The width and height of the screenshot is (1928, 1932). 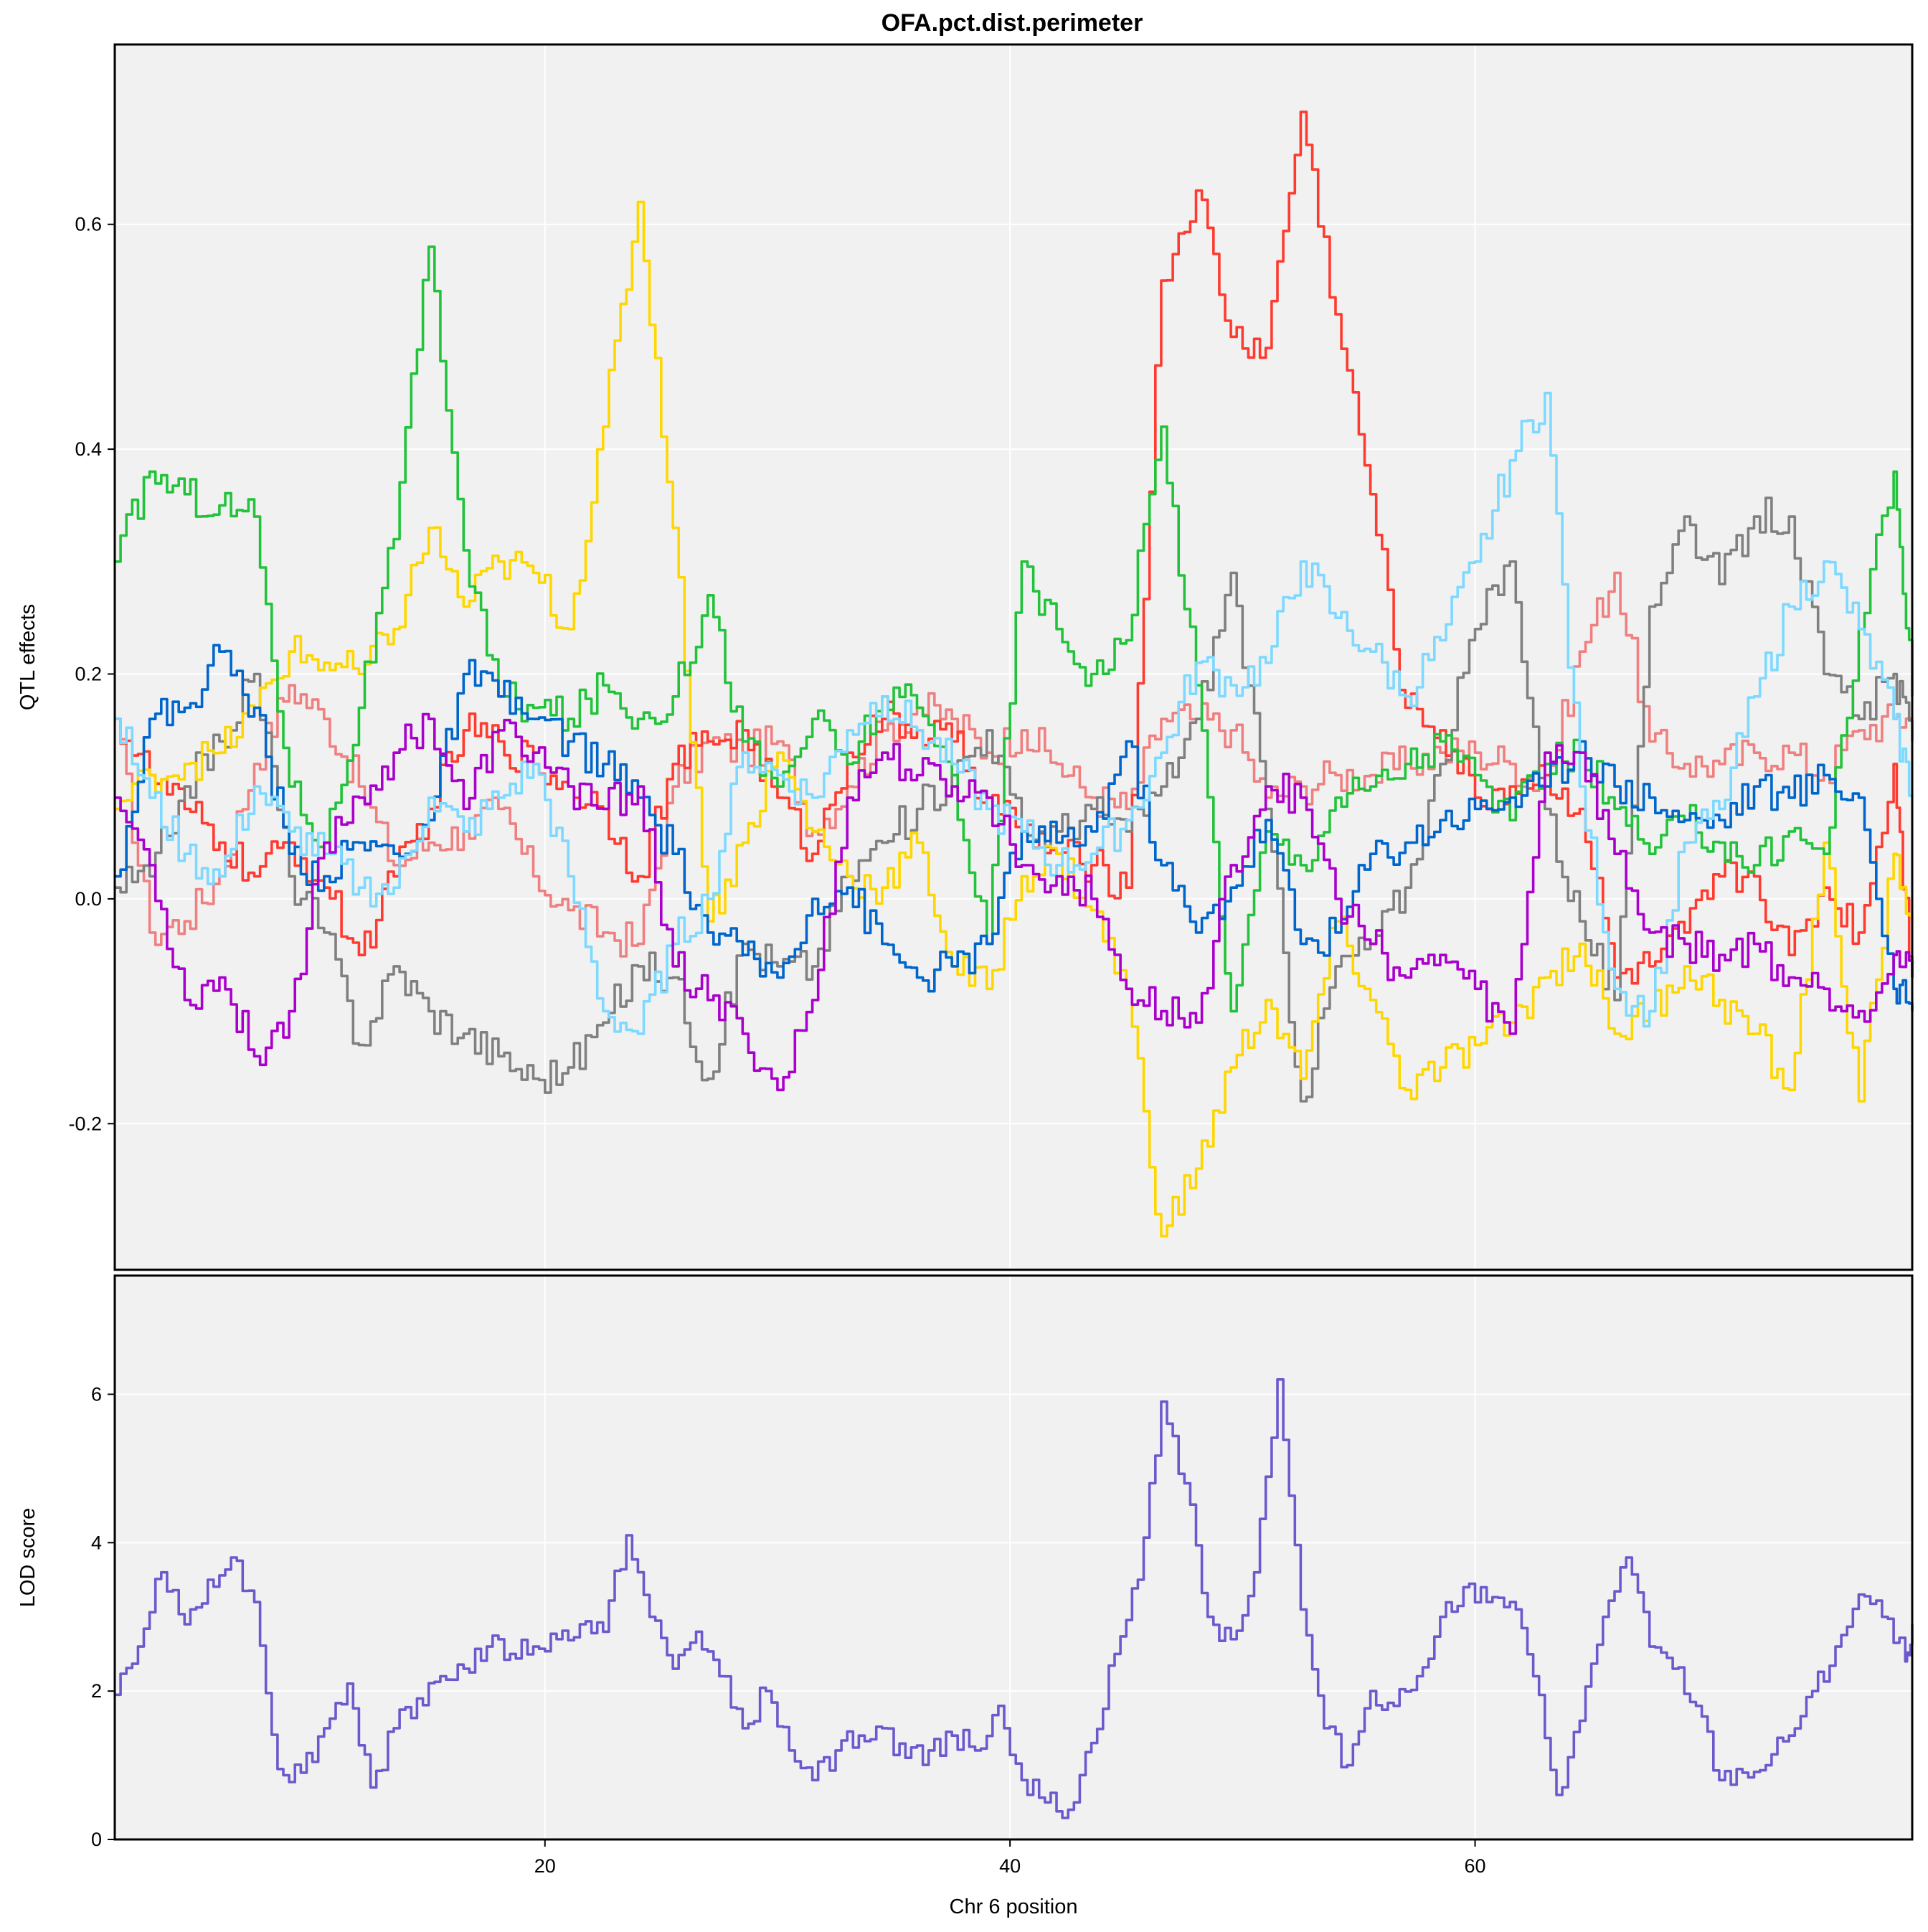 What do you see at coordinates (1014, 1906) in the screenshot?
I see `chr-position-x-axis-label: Chr 6 position` at bounding box center [1014, 1906].